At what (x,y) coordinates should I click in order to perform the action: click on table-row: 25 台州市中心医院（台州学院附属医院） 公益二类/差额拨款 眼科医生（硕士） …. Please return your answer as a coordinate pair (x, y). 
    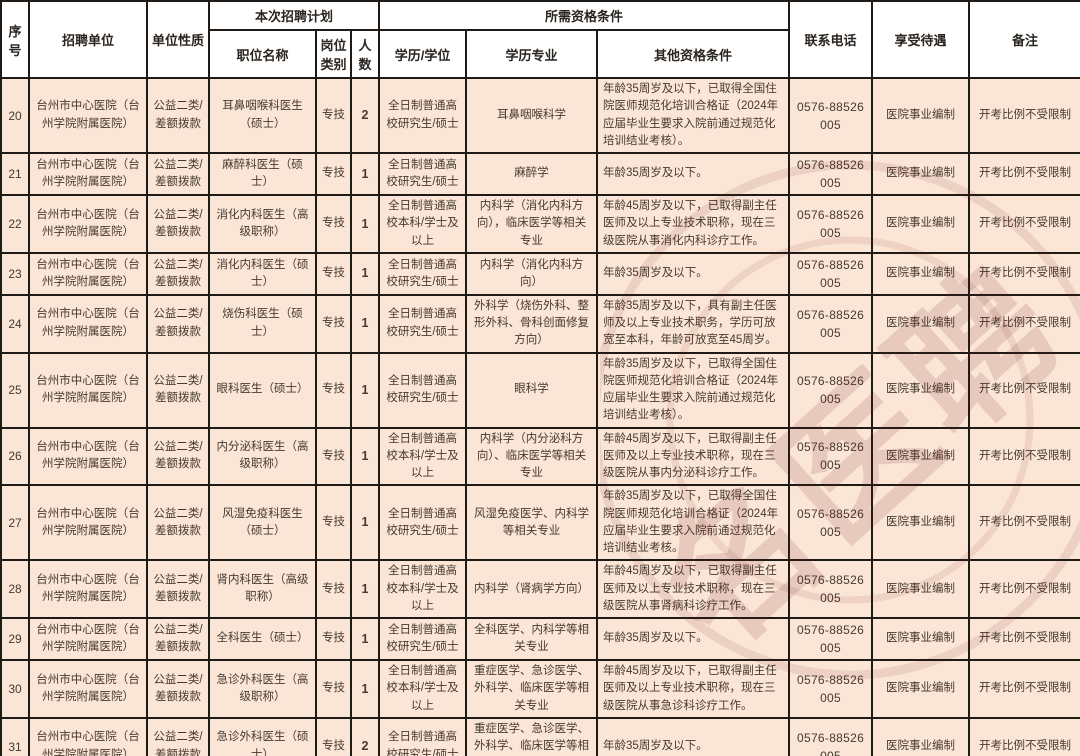
    Looking at the image, I should click on (540, 390).